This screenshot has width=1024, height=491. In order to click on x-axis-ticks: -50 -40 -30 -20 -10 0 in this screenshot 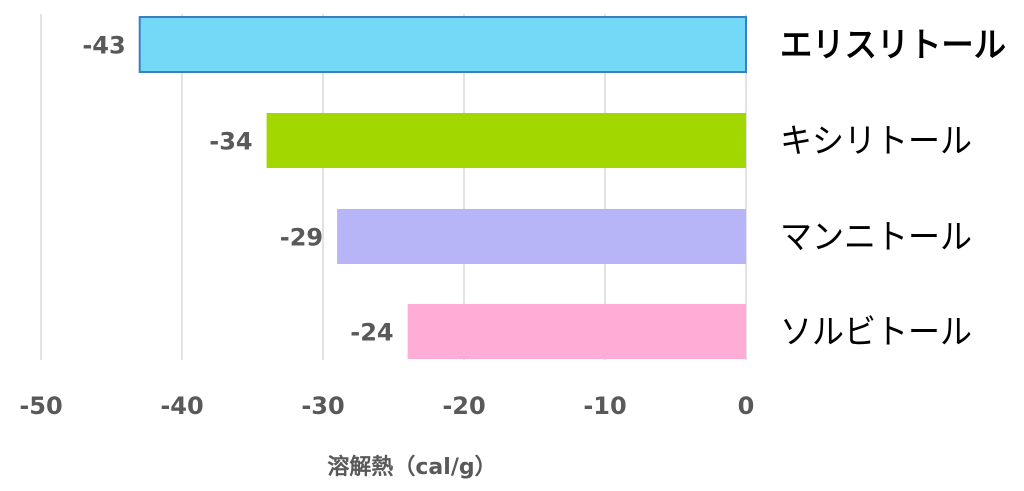, I will do `click(386, 406)`.